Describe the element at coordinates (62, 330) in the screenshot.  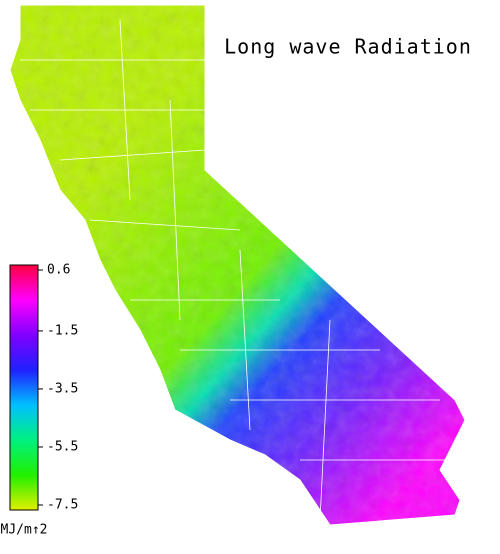
I see `colorbar-tick-label: -1.5` at that location.